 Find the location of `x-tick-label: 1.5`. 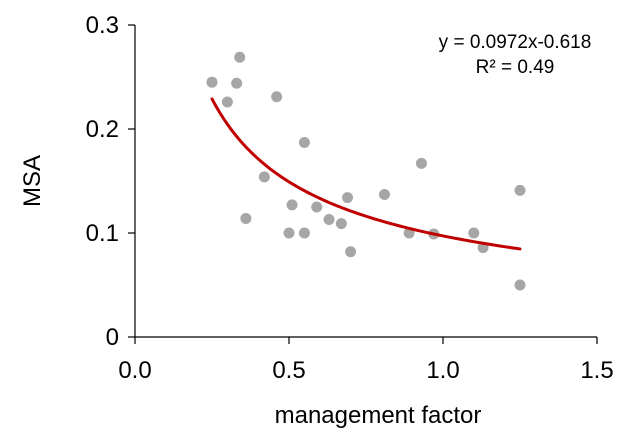

x-tick-label: 1.5 is located at coordinates (596, 370).